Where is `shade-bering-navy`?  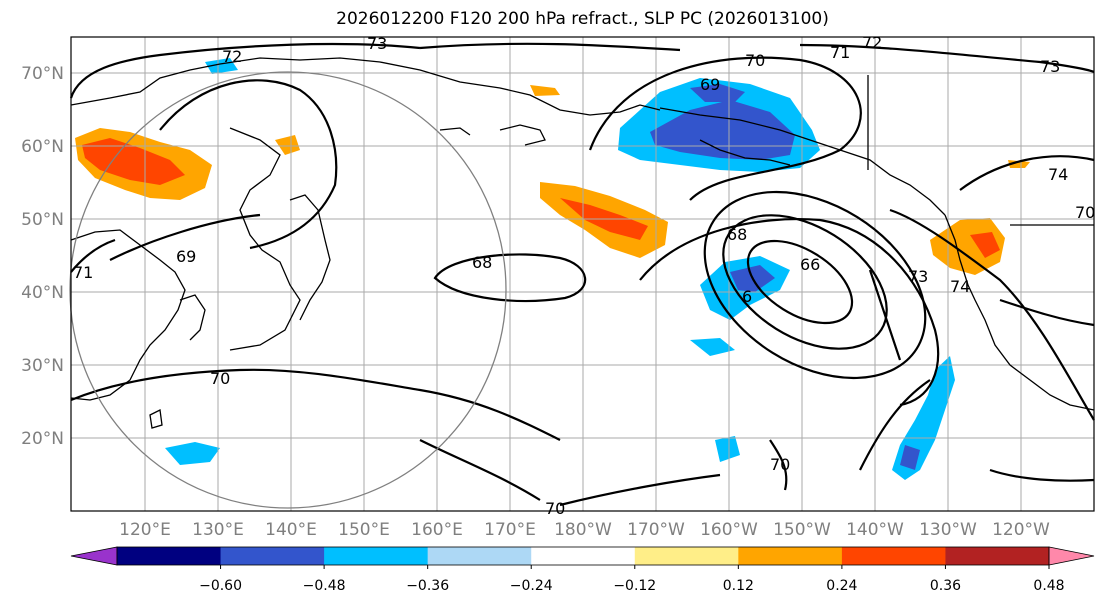 shade-bering-navy is located at coordinates (717, 93).